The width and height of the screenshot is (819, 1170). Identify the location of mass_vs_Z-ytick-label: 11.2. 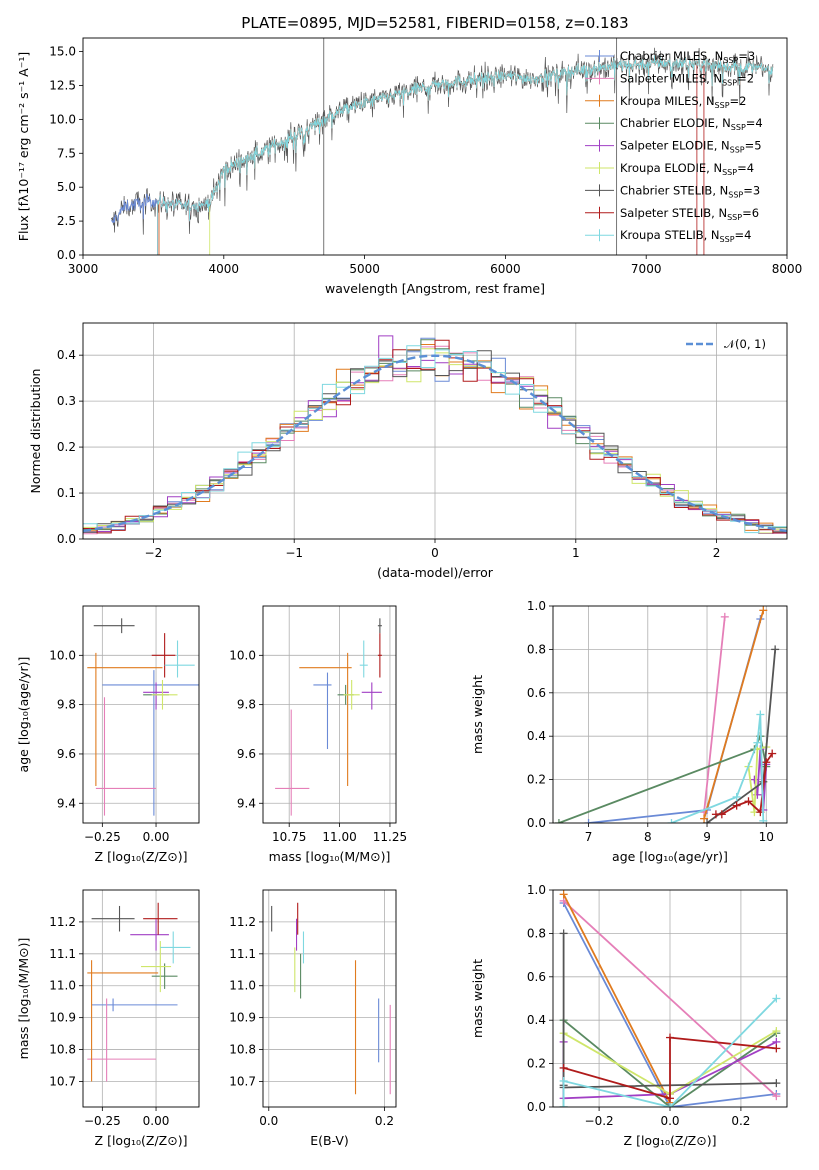
(62, 922).